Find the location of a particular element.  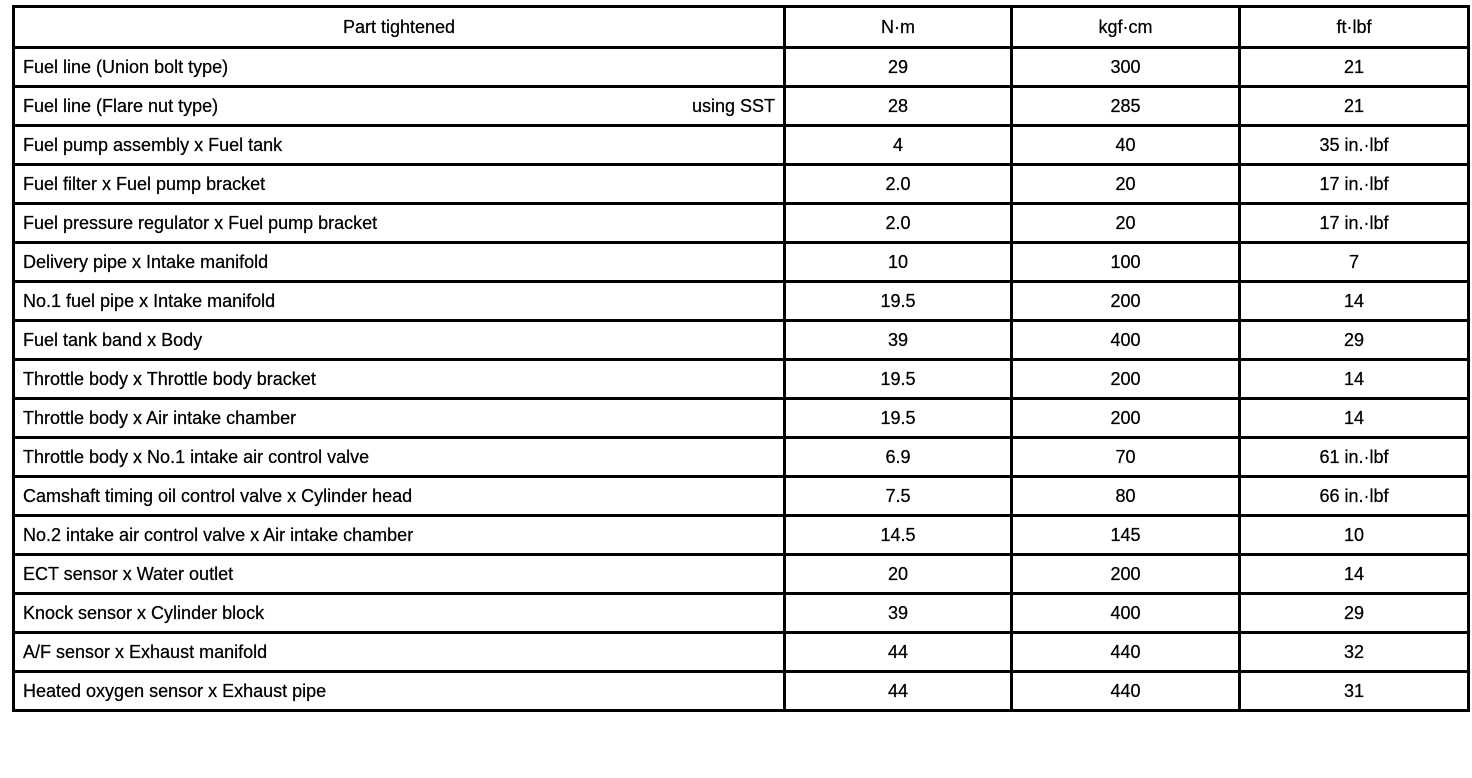

part-name: Knock sensor x Cylinder block is located at coordinates (144, 612).